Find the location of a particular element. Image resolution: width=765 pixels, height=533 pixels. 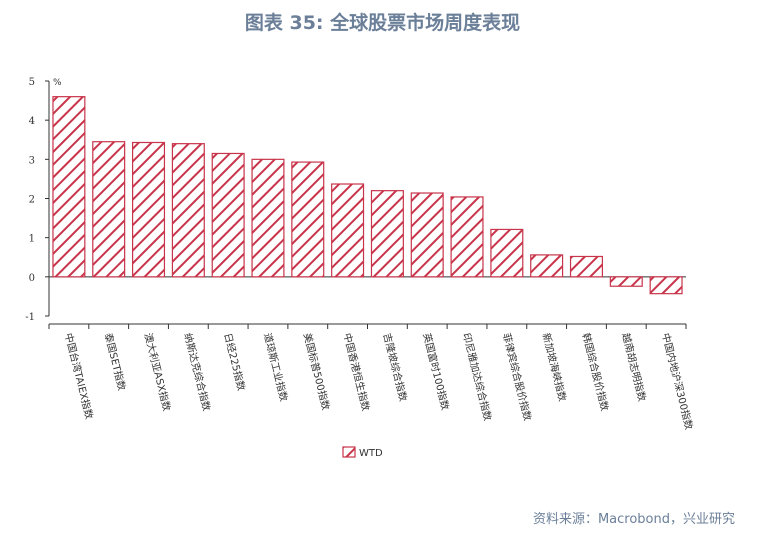

category-label: 越南胡志明指数 is located at coordinates (634, 367).